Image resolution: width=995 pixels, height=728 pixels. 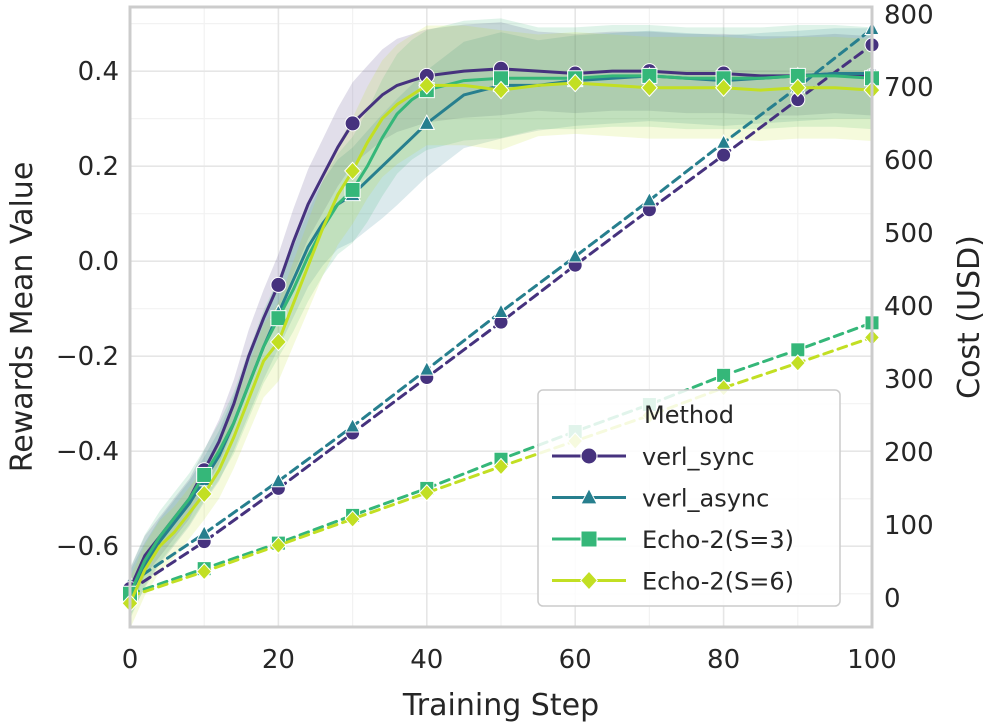 I want to click on y-tick-labels: −0.6 −0.4 −0.2 0.0 0.2 0.4, so click(x=87, y=309).